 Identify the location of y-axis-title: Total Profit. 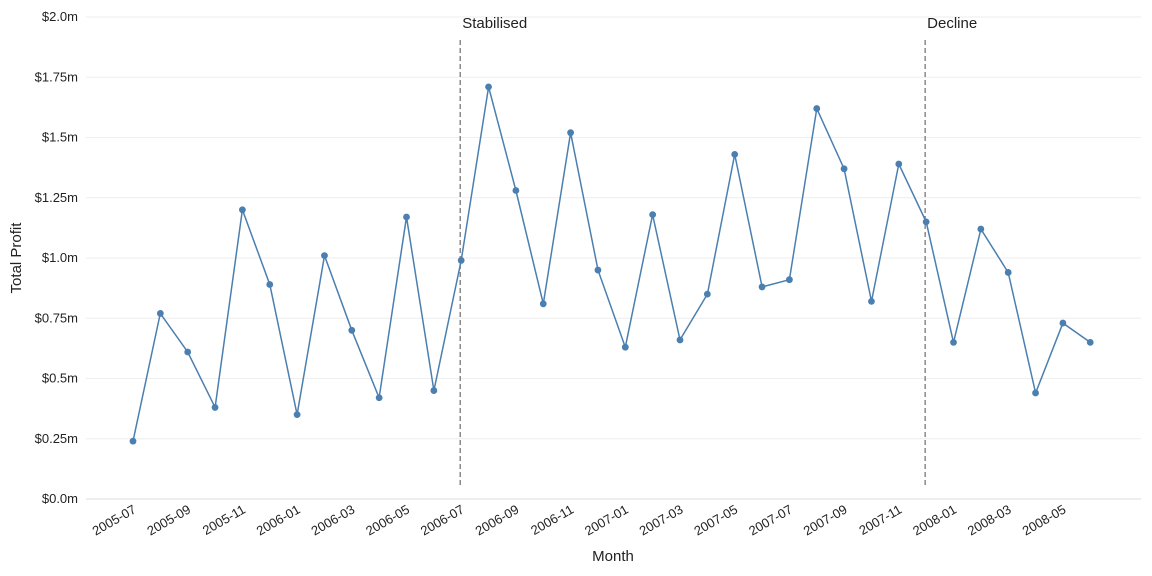
(16, 258).